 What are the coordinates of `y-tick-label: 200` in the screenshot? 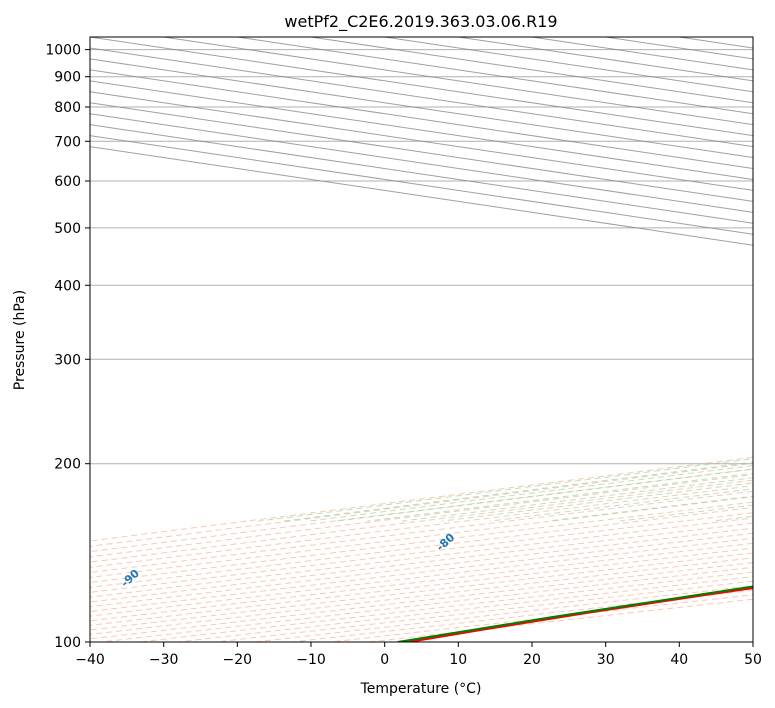 It's located at (67, 465).